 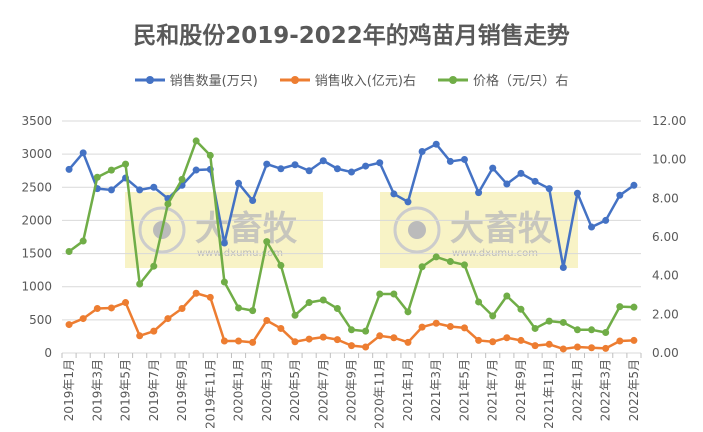 I want to click on x-tick-label: 2019年3月, so click(x=97, y=390).